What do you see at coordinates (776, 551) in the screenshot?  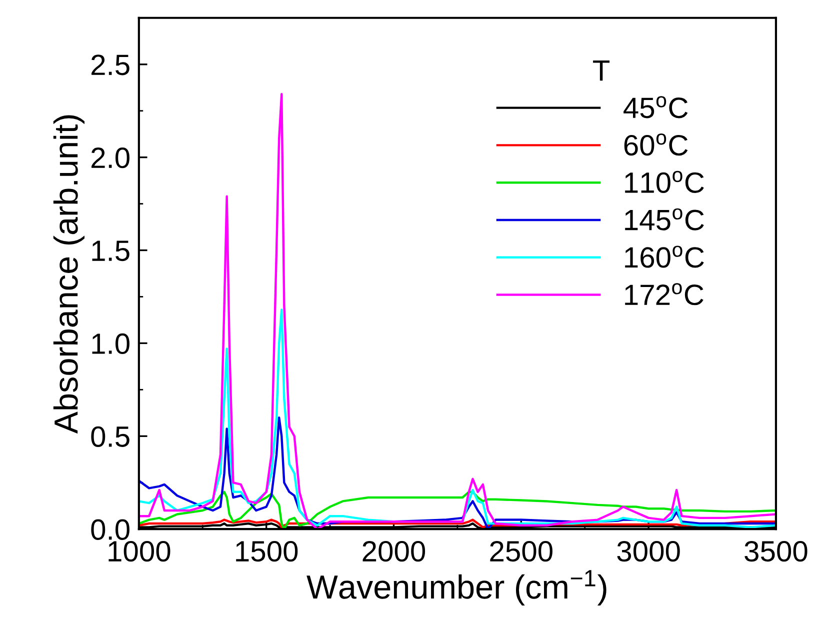 I see `x-tick-label: 3500` at bounding box center [776, 551].